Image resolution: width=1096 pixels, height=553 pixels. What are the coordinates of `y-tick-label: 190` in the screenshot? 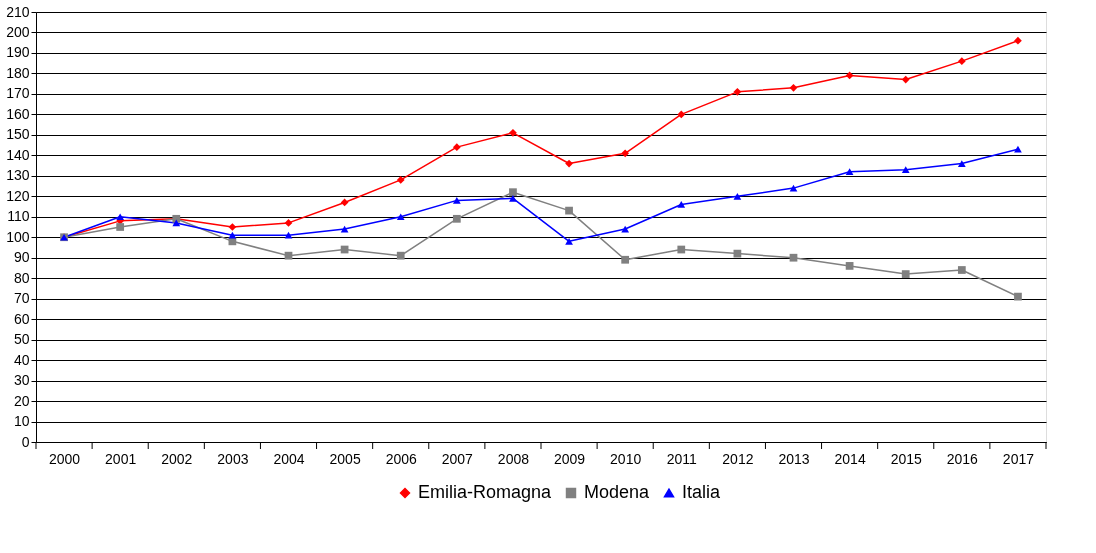 It's located at (18, 52).